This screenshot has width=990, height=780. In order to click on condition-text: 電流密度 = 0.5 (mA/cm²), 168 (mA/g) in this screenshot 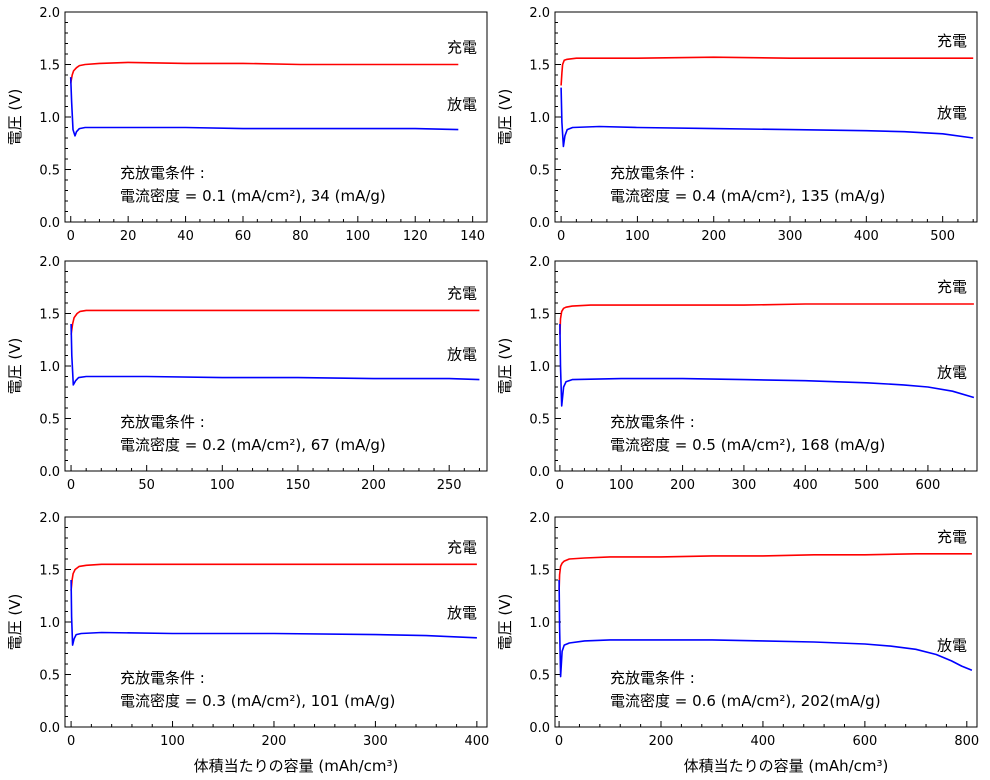, I will do `click(747, 445)`.